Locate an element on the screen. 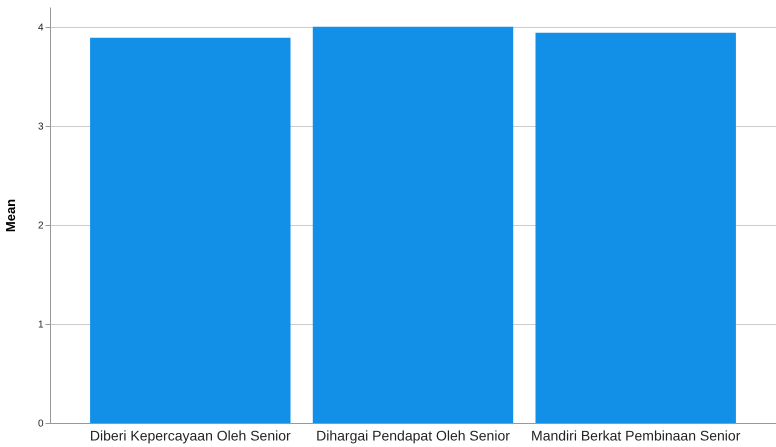  x-tick-label: Diberi Kepercayaan Oleh Senior is located at coordinates (191, 436).